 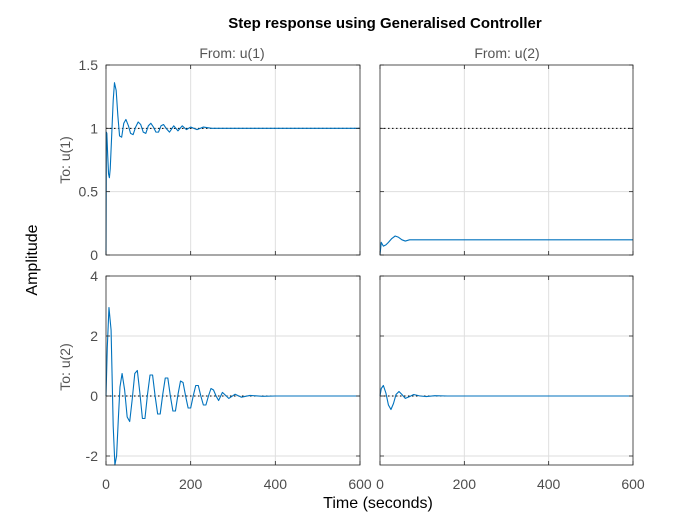 What do you see at coordinates (32, 259) in the screenshot?
I see `y-axis-label: Amplitude` at bounding box center [32, 259].